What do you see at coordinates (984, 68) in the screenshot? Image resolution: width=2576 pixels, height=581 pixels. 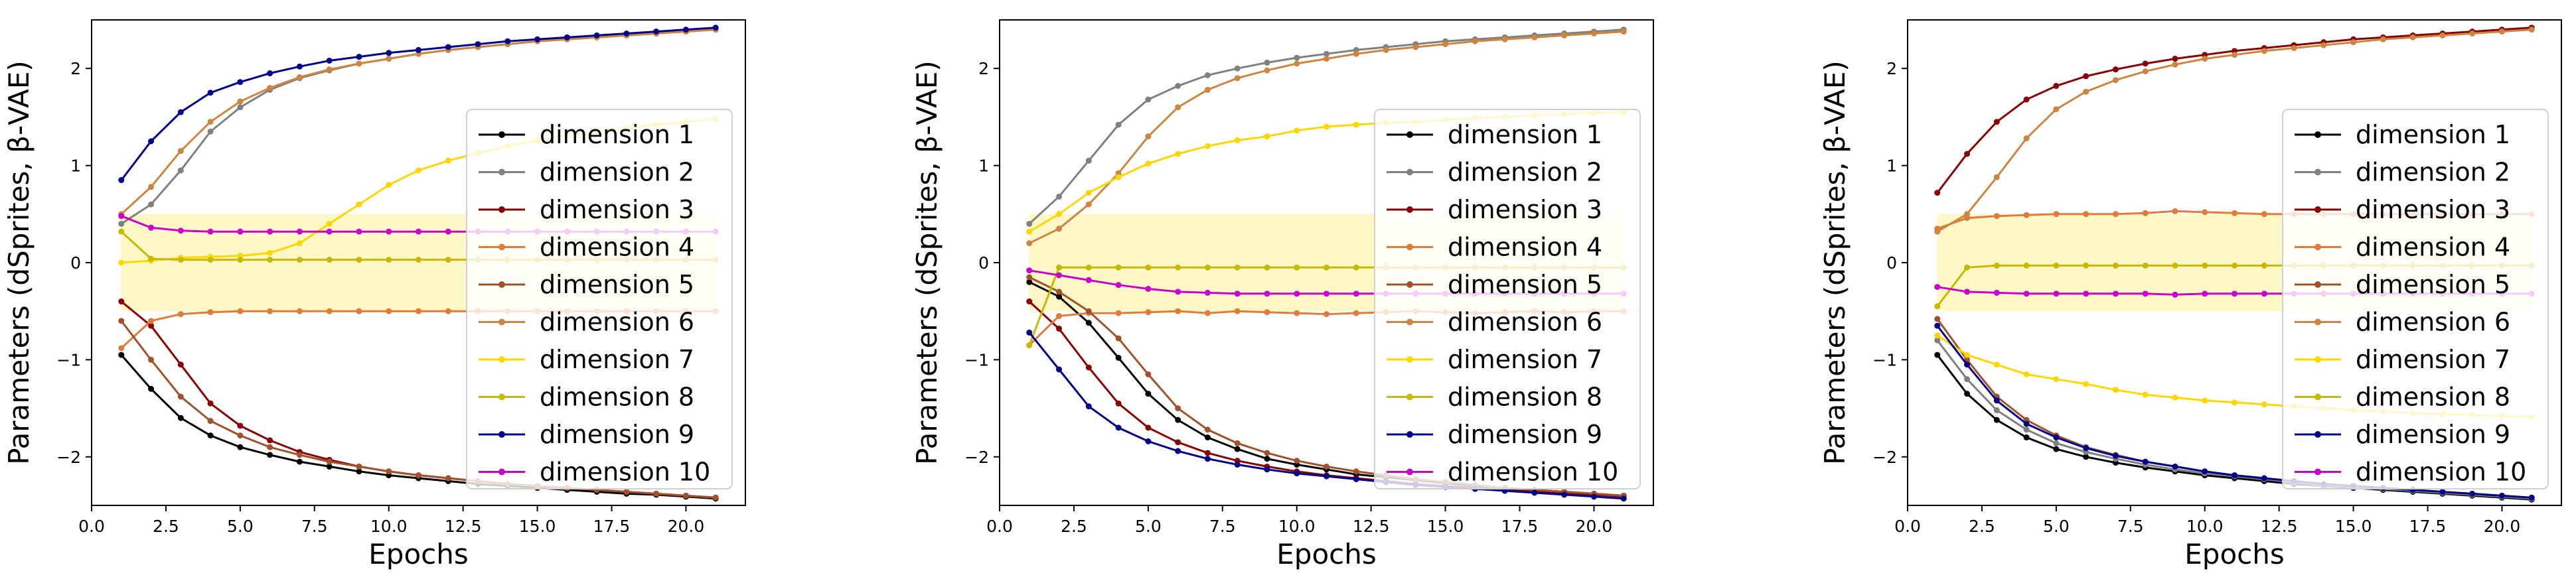 I see `y-tick-label: 2` at bounding box center [984, 68].